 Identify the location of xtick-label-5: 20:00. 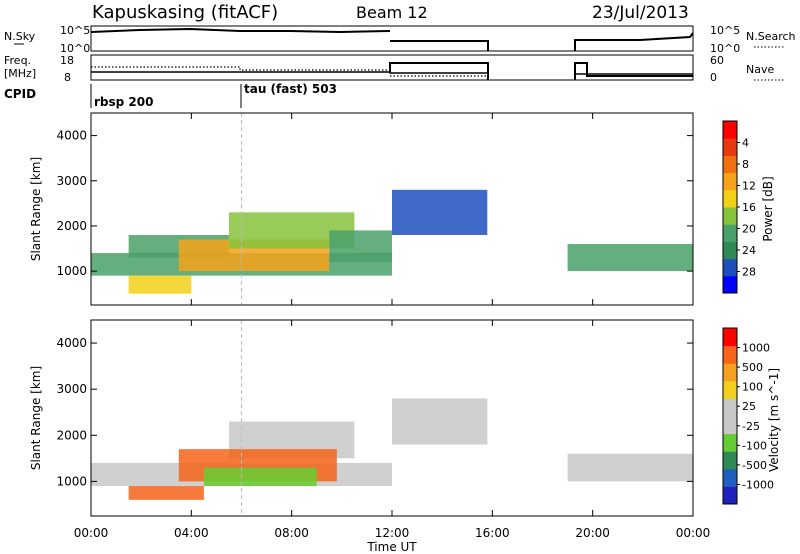
(592, 533).